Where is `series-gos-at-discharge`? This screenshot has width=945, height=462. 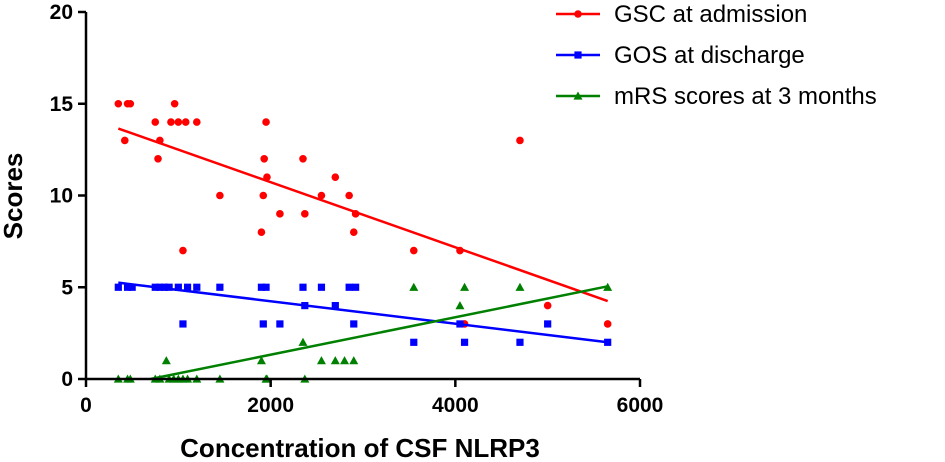 series-gos-at-discharge is located at coordinates (363, 313).